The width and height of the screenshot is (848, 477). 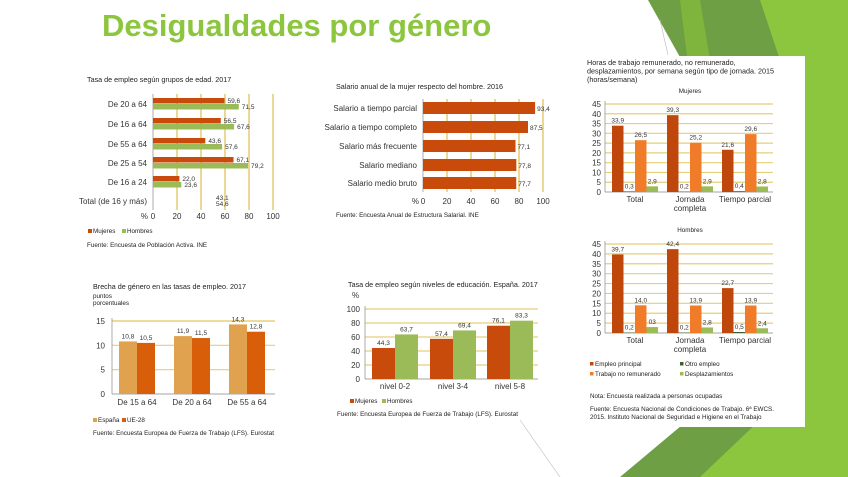 I want to click on legend-swatch-espana, so click(x=95, y=420).